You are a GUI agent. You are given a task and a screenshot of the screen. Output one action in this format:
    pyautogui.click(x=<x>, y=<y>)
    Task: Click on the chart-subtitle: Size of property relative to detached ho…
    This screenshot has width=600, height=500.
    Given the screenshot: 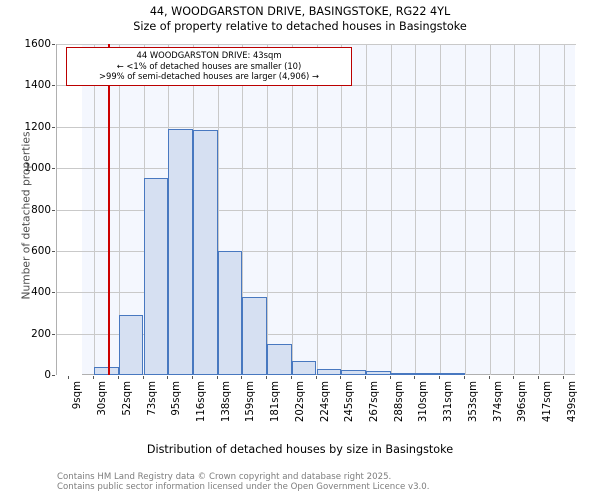 What is the action you would take?
    pyautogui.click(x=300, y=26)
    